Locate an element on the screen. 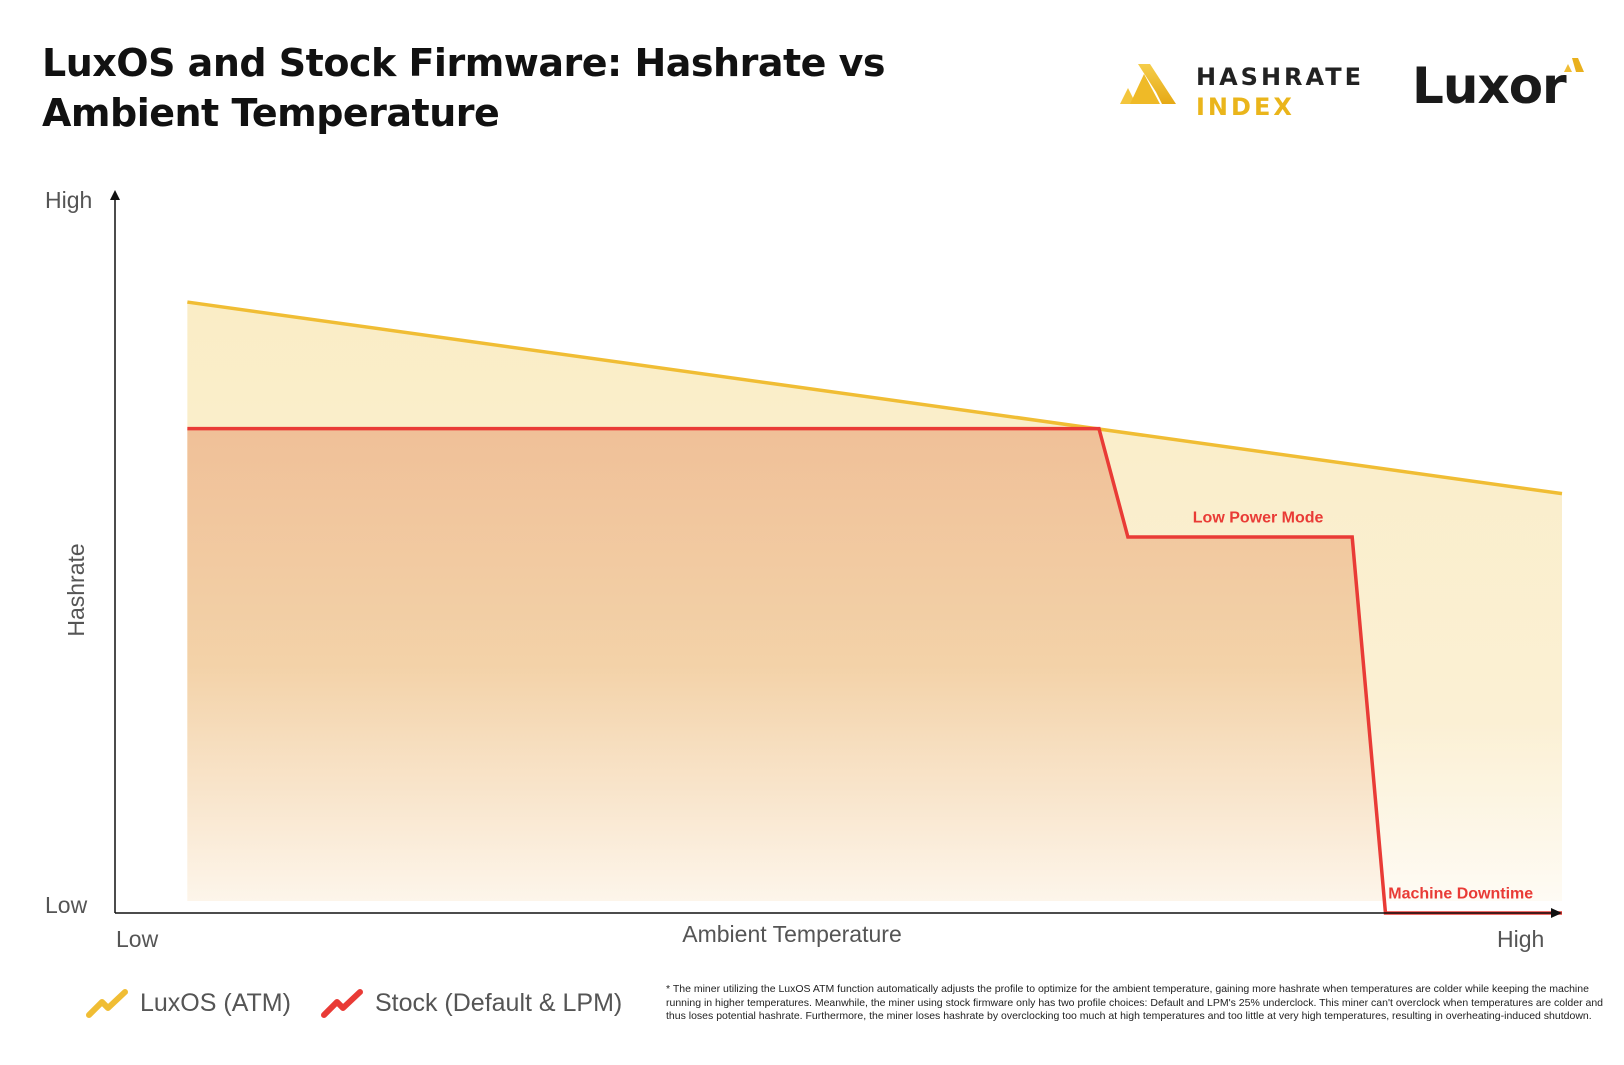 The width and height of the screenshot is (1624, 1065). y-tick-label-low: Low is located at coordinates (66, 905).